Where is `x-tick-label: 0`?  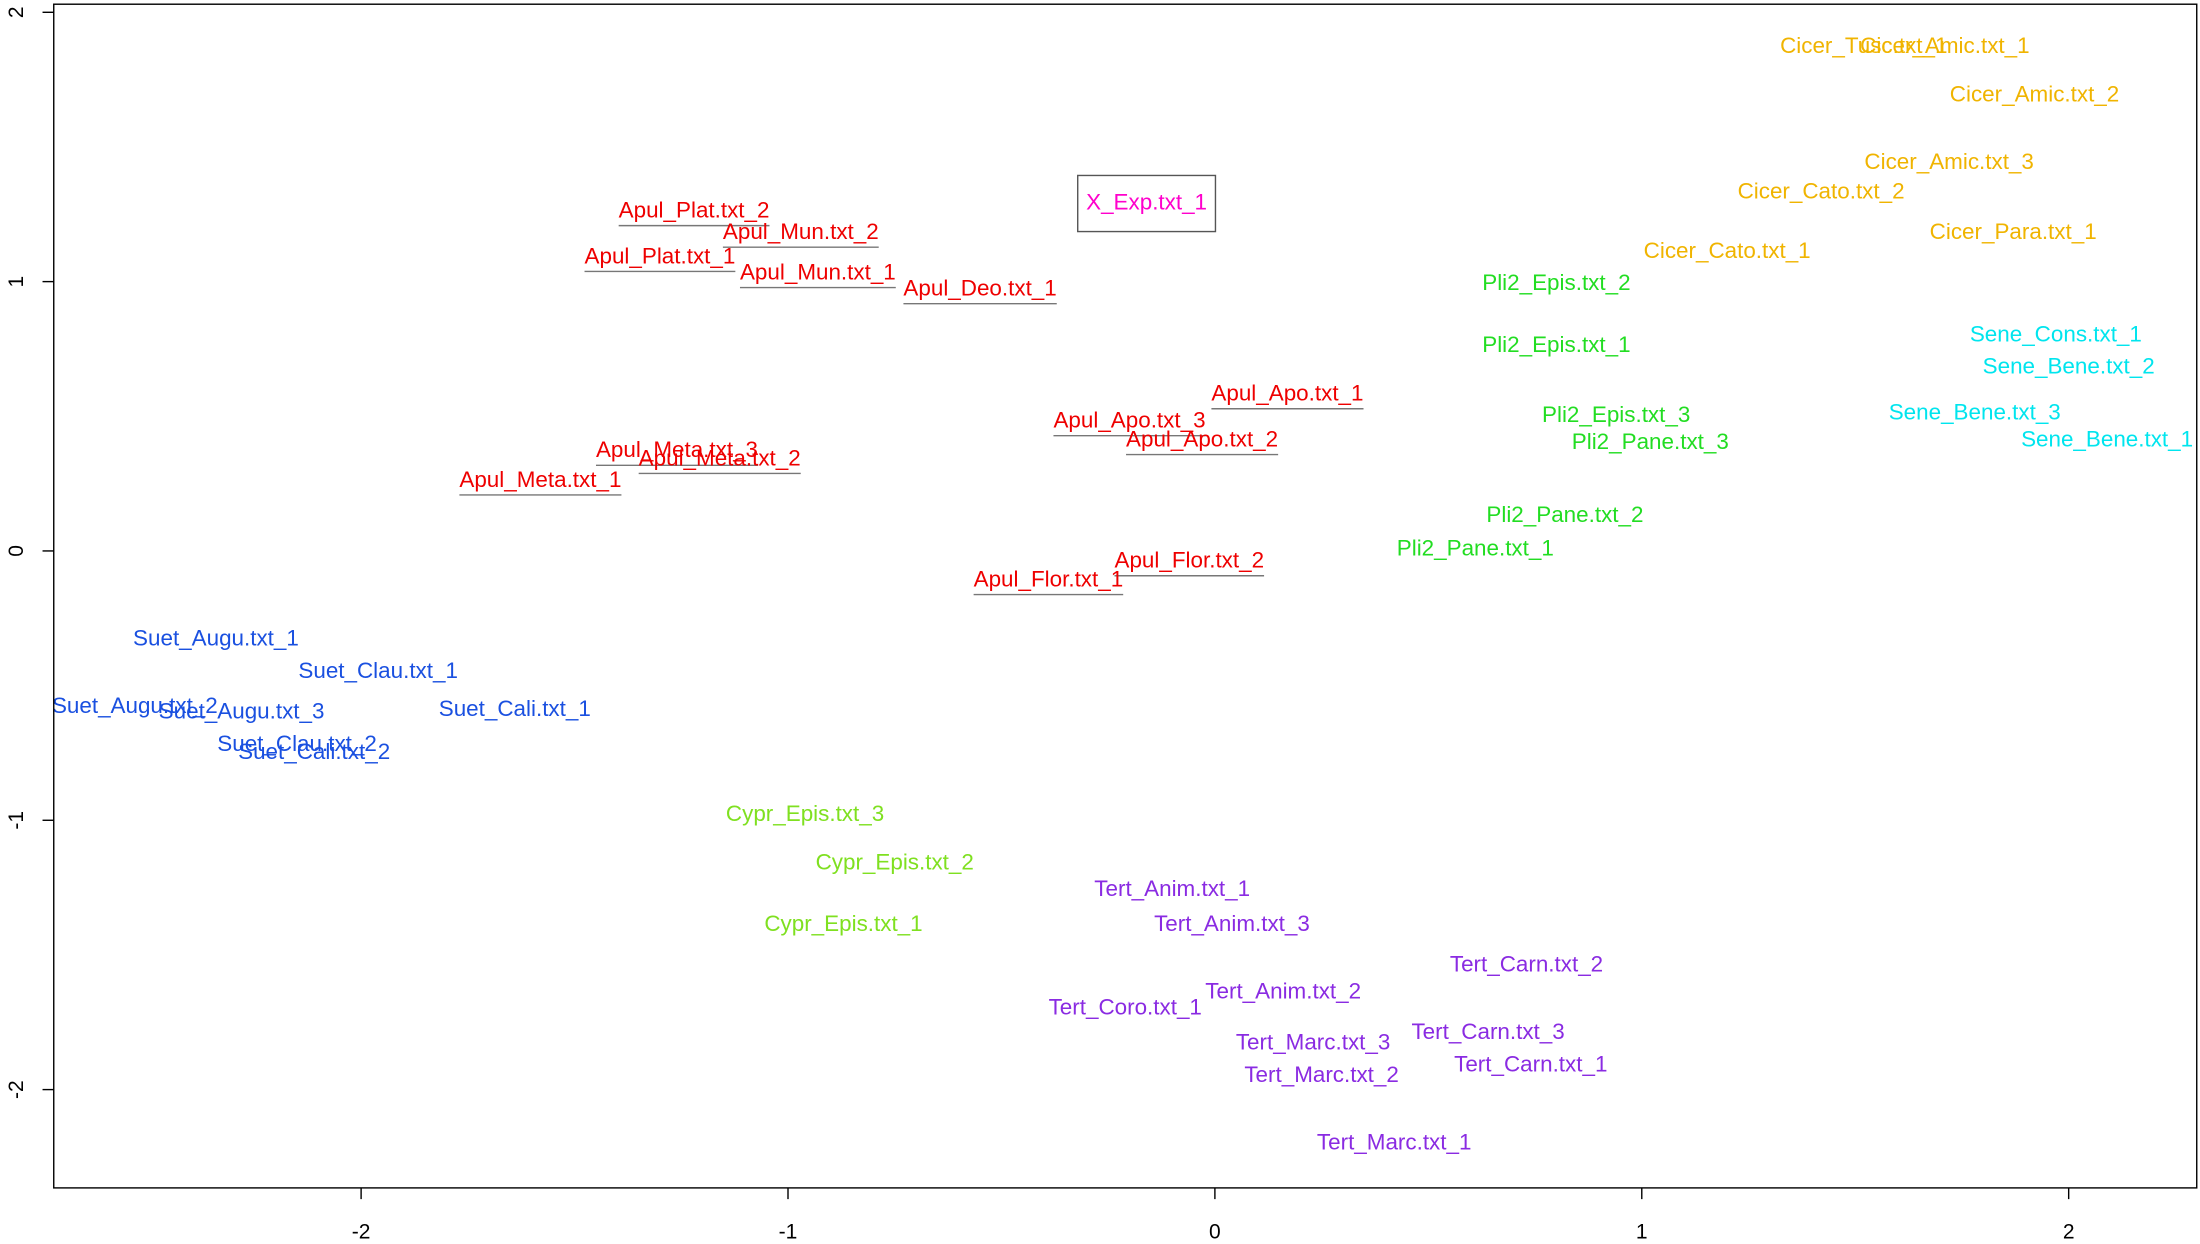 x-tick-label: 0 is located at coordinates (1215, 1231).